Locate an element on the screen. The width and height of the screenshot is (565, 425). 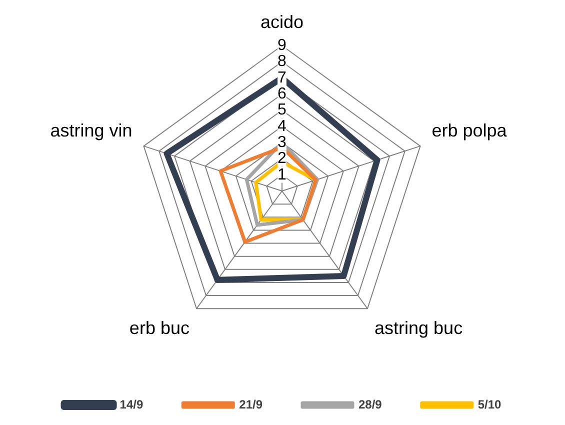
spoke-label: acido is located at coordinates (282, 22).